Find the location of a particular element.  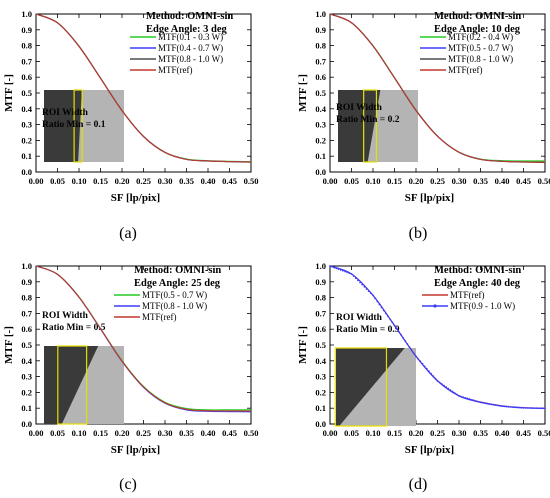

legend-entry: MTF(0.2 - 0.4 W) is located at coordinates (480, 37).